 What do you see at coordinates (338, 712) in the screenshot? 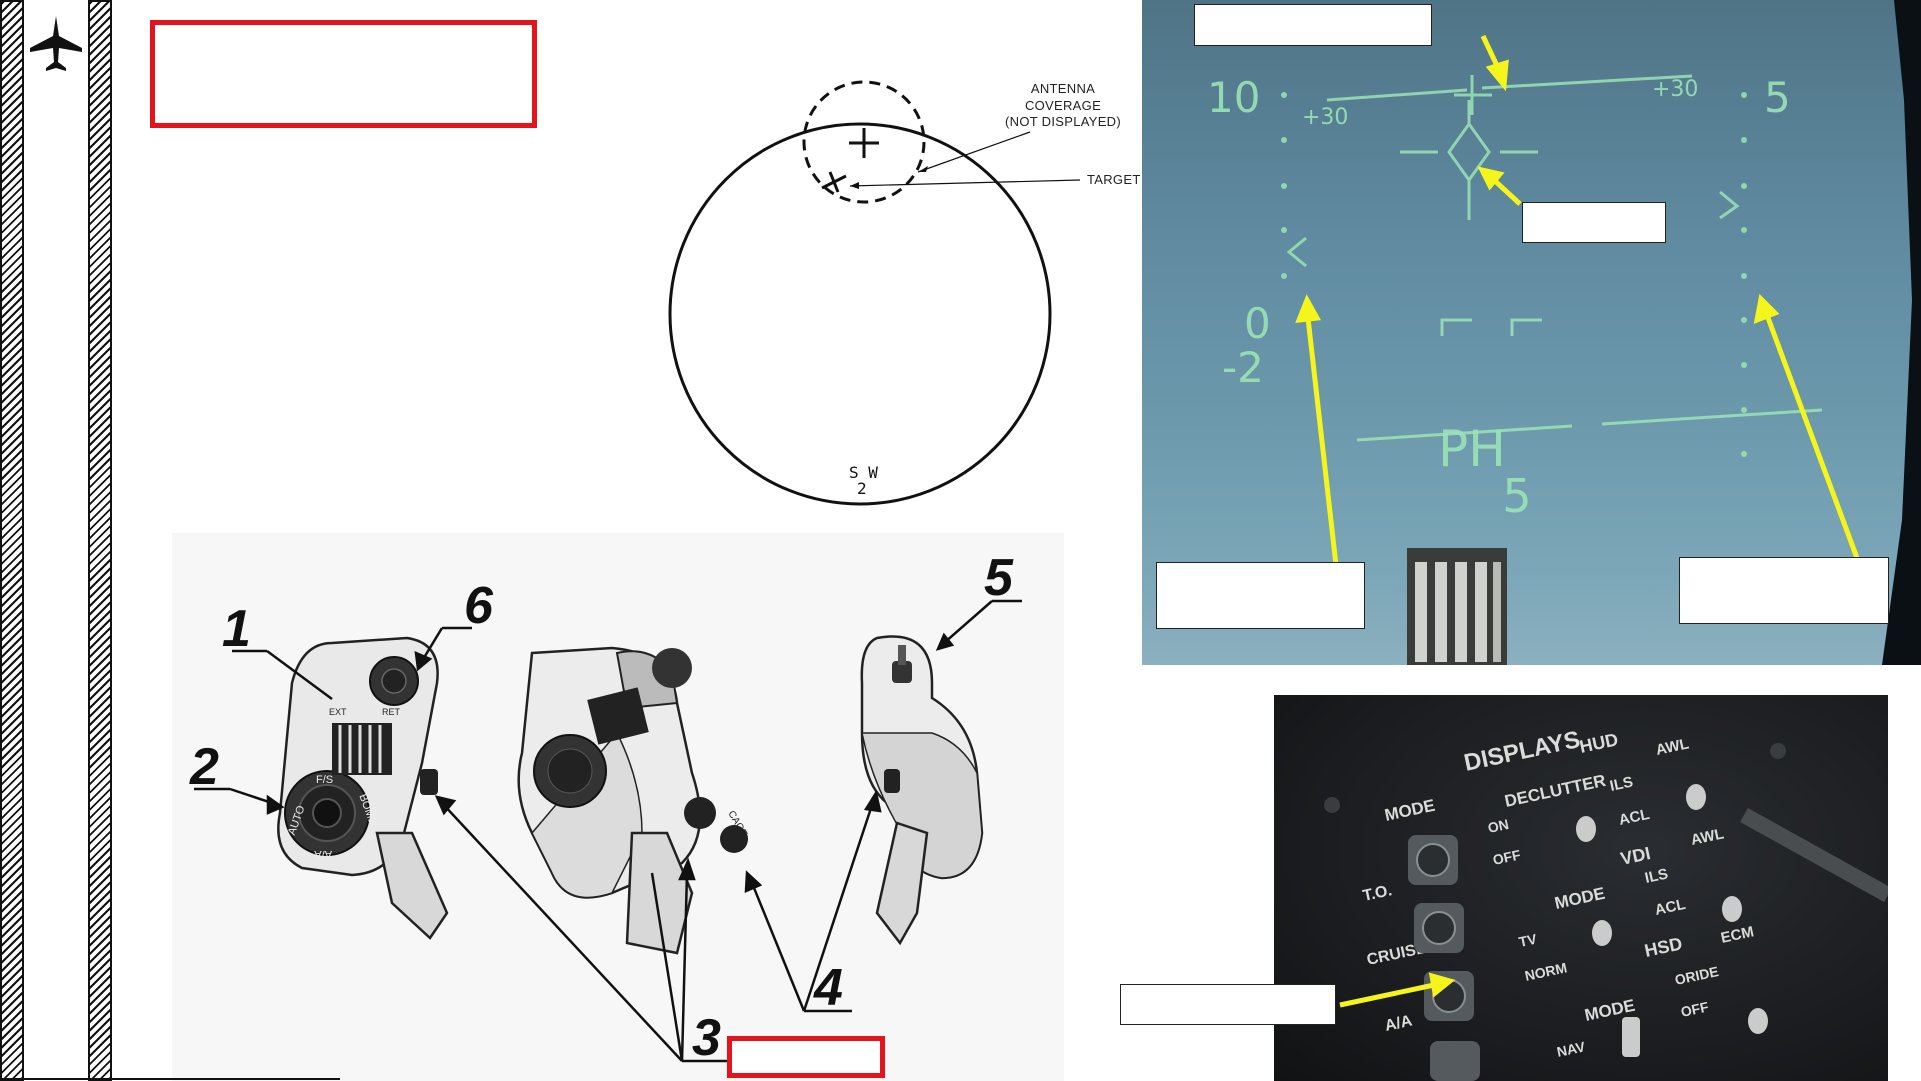
I see `switch-label-ext: EXT` at bounding box center [338, 712].